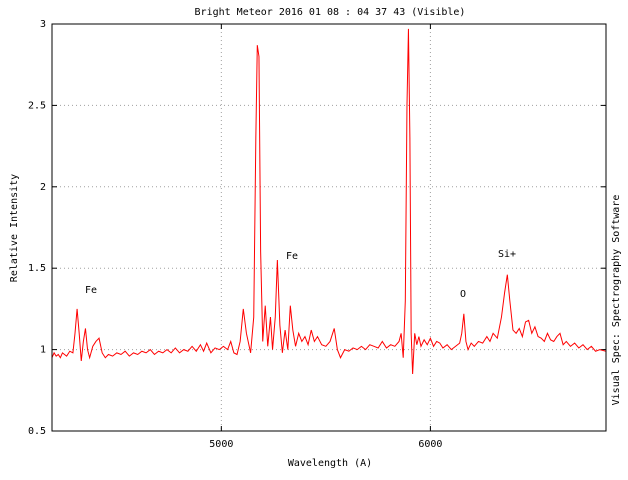  Describe the element at coordinates (37, 268) in the screenshot. I see `y-tick-label: 1.5` at that location.